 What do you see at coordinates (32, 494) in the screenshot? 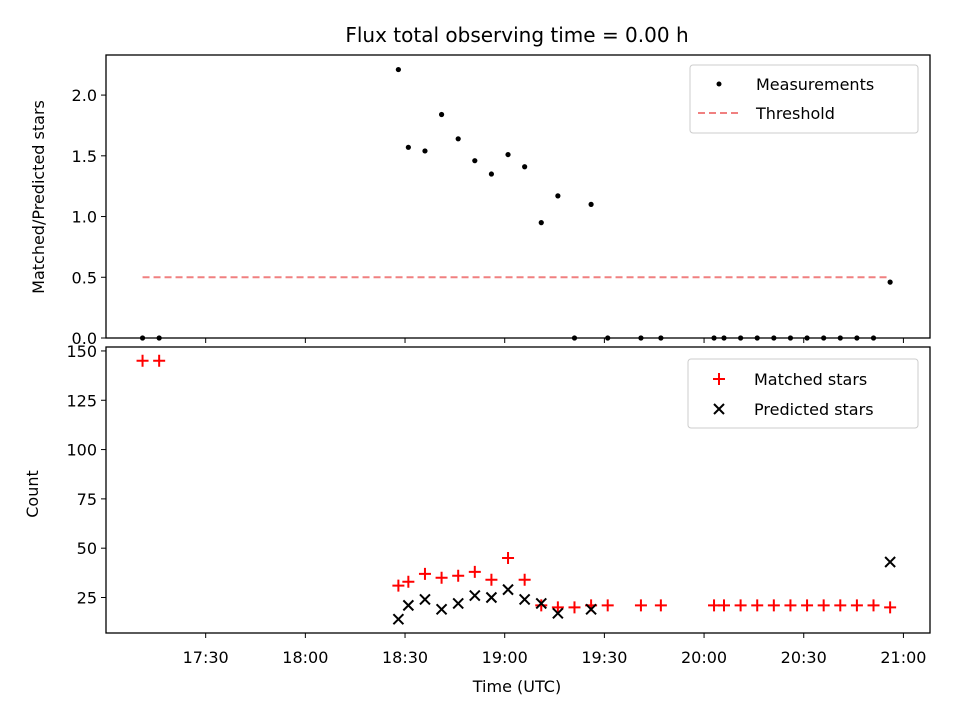
I see `bottom-y-axis-label: Count` at bounding box center [32, 494].